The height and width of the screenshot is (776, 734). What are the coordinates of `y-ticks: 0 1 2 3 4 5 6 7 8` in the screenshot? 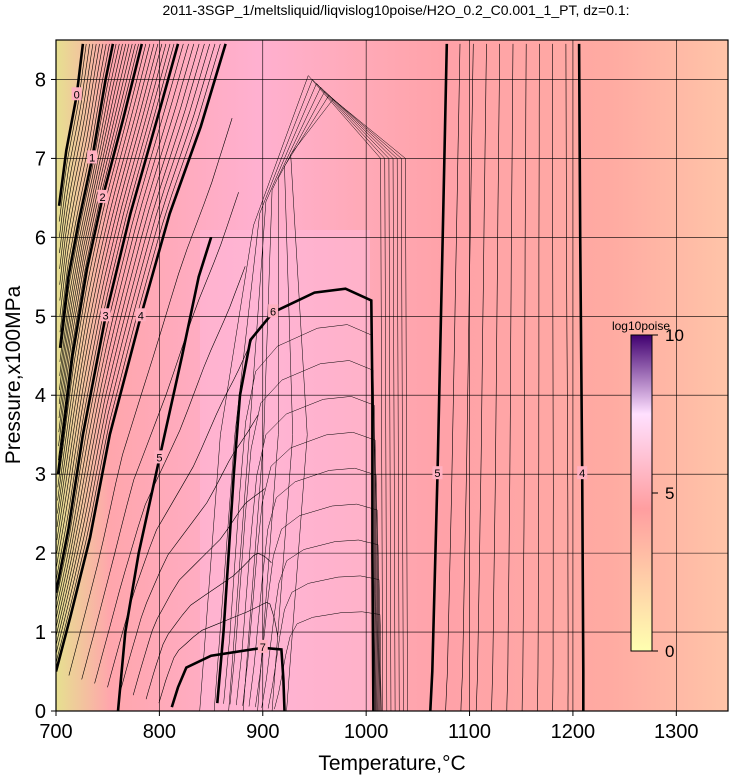 It's located at (45, 396).